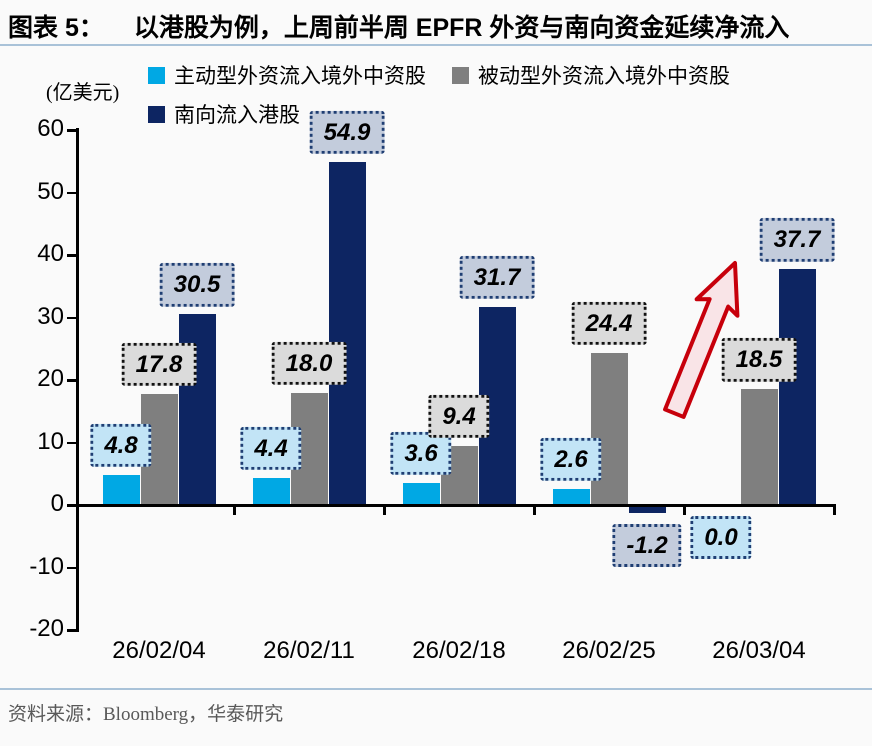  Describe the element at coordinates (50, 191) in the screenshot. I see `y-tick-label: 50` at that location.